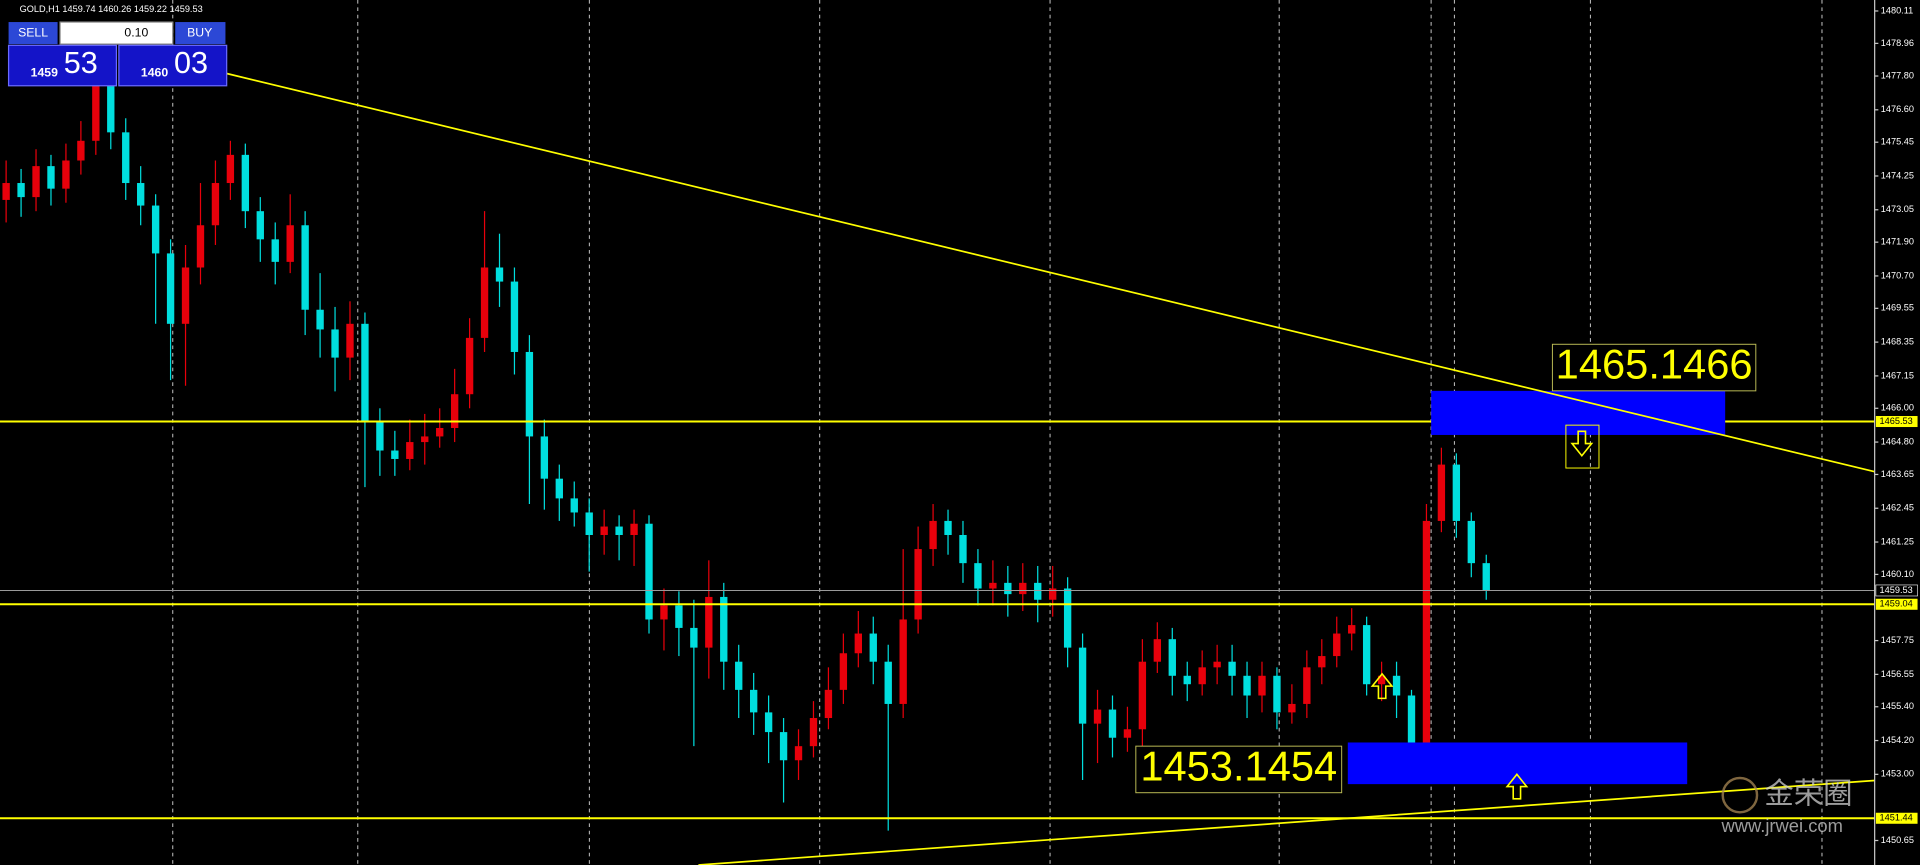  Describe the element at coordinates (136, 32) in the screenshot. I see `lot-value: 0.10` at that location.